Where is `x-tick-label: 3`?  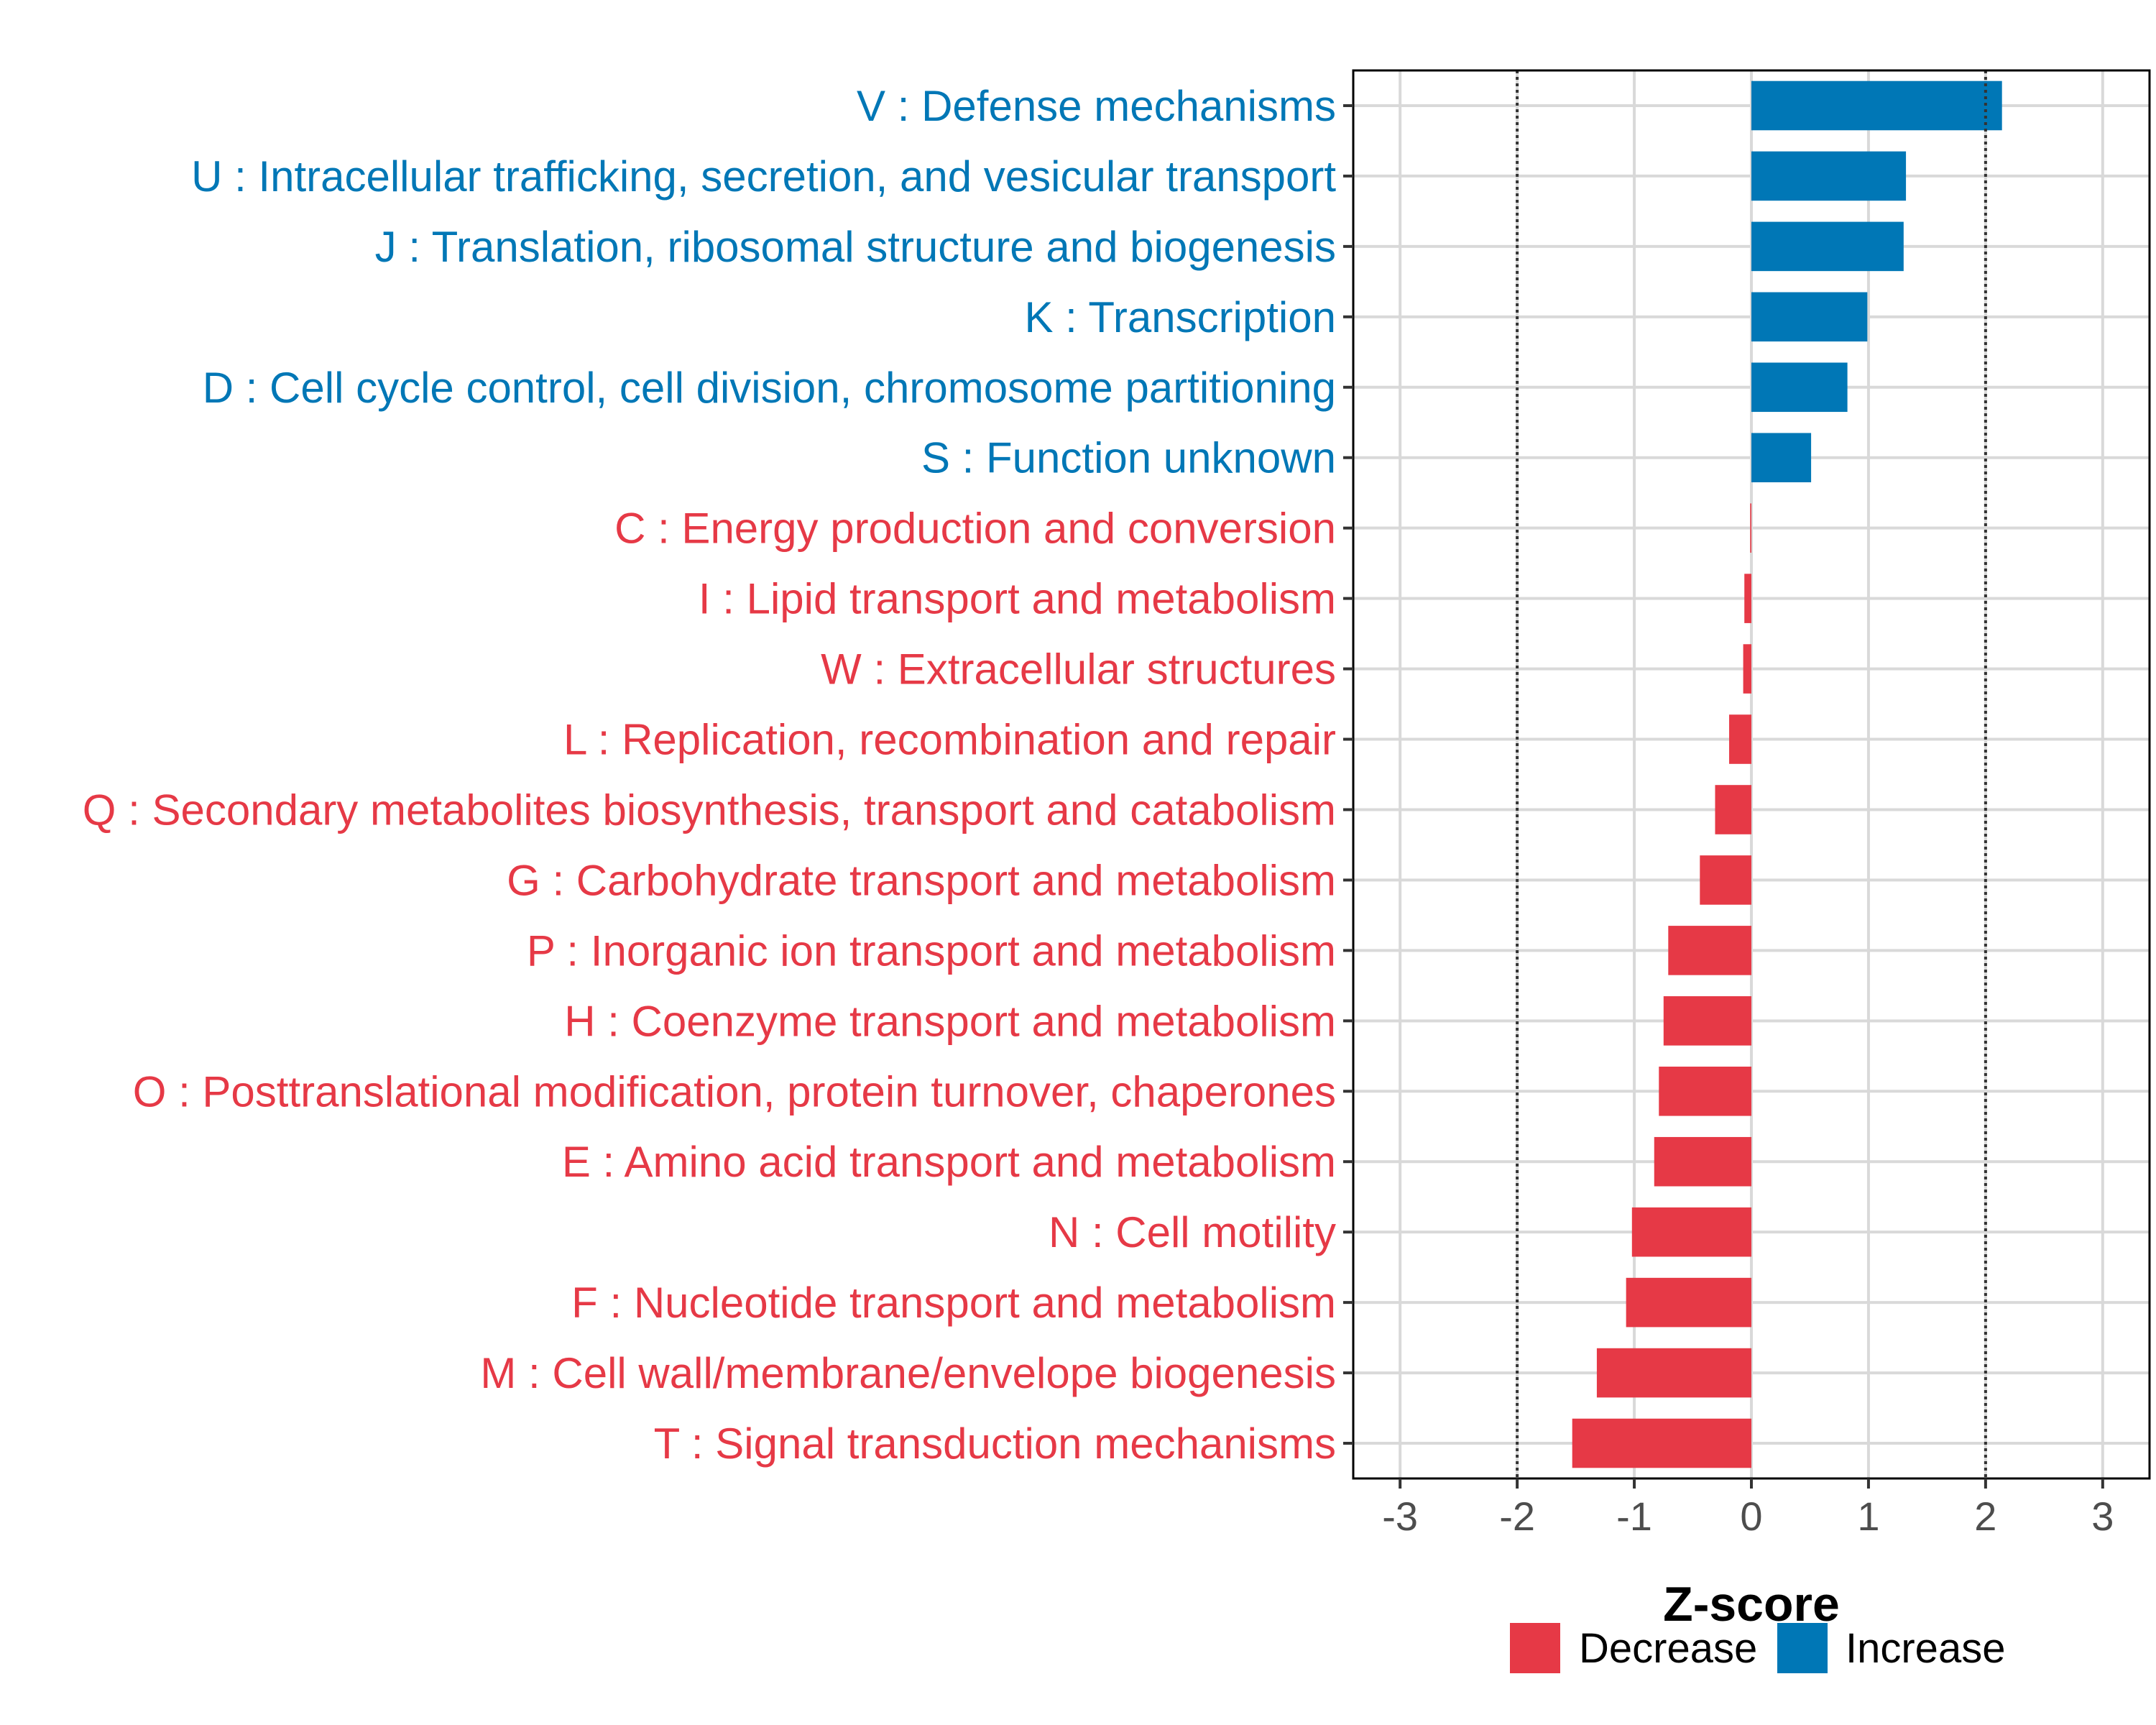 x-tick-label: 3 is located at coordinates (2102, 1516).